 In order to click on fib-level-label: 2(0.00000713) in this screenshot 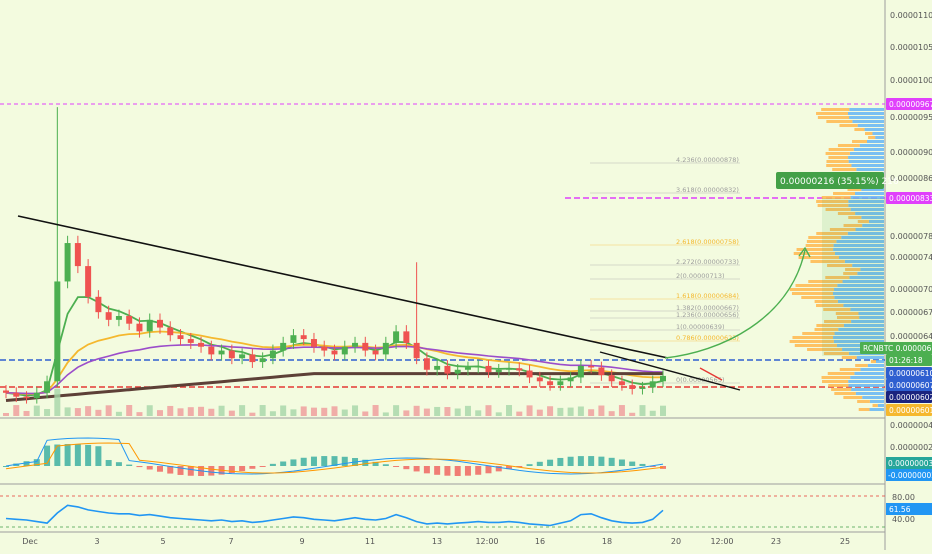, I will do `click(700, 276)`.